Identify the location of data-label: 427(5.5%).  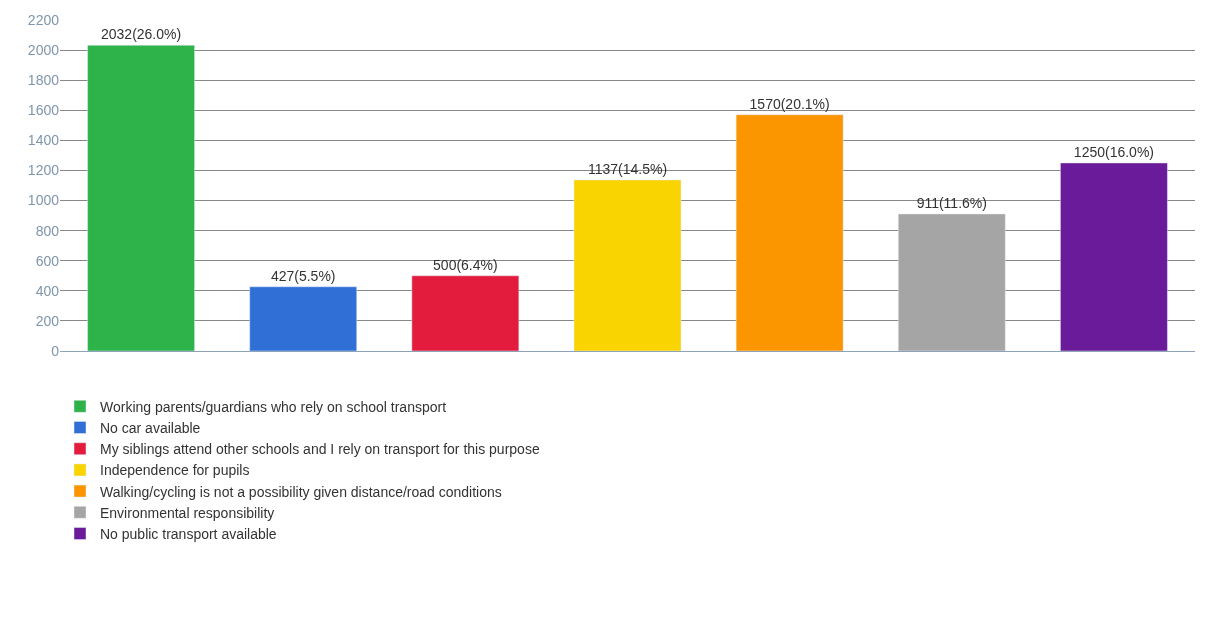
(303, 275).